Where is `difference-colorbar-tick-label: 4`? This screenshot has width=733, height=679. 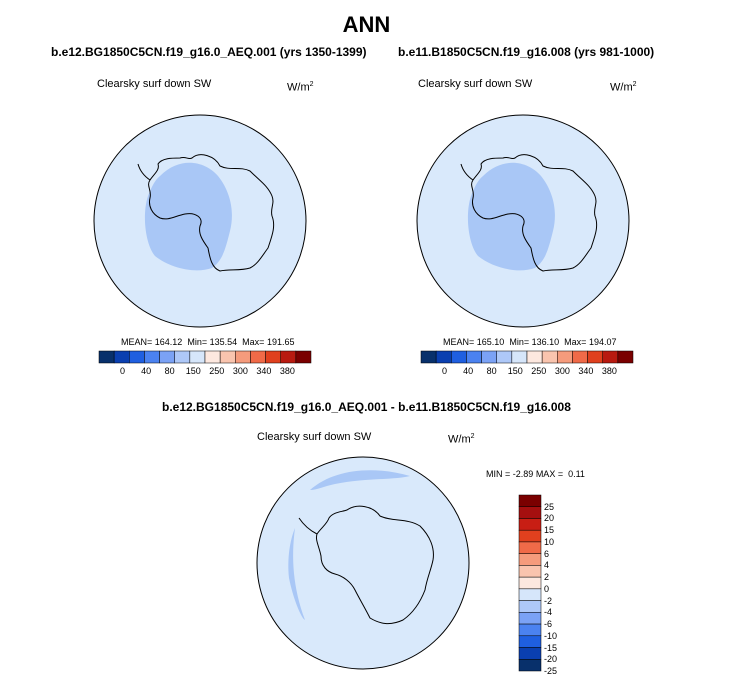 difference-colorbar-tick-label: 4 is located at coordinates (547, 565).